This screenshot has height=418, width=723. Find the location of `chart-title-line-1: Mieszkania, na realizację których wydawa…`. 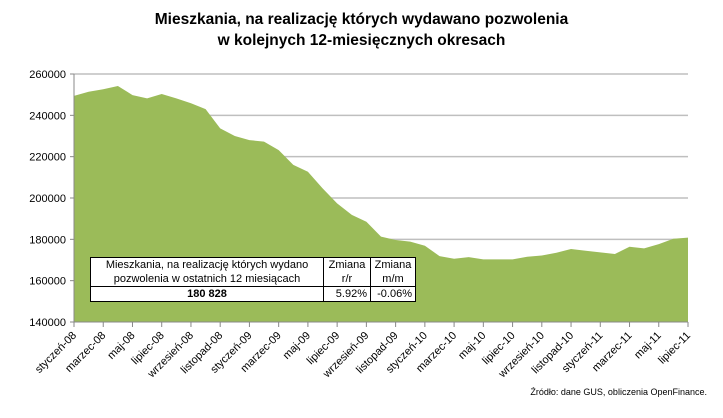

chart-title-line-1: Mieszkania, na realizację których wydawa… is located at coordinates (361, 19).